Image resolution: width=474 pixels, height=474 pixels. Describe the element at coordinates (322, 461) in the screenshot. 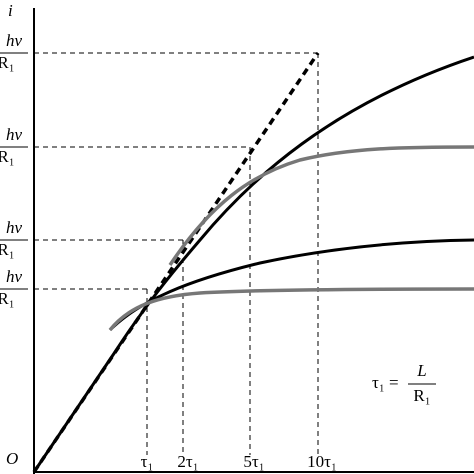

I see `x-label: 10τ₁` at that location.